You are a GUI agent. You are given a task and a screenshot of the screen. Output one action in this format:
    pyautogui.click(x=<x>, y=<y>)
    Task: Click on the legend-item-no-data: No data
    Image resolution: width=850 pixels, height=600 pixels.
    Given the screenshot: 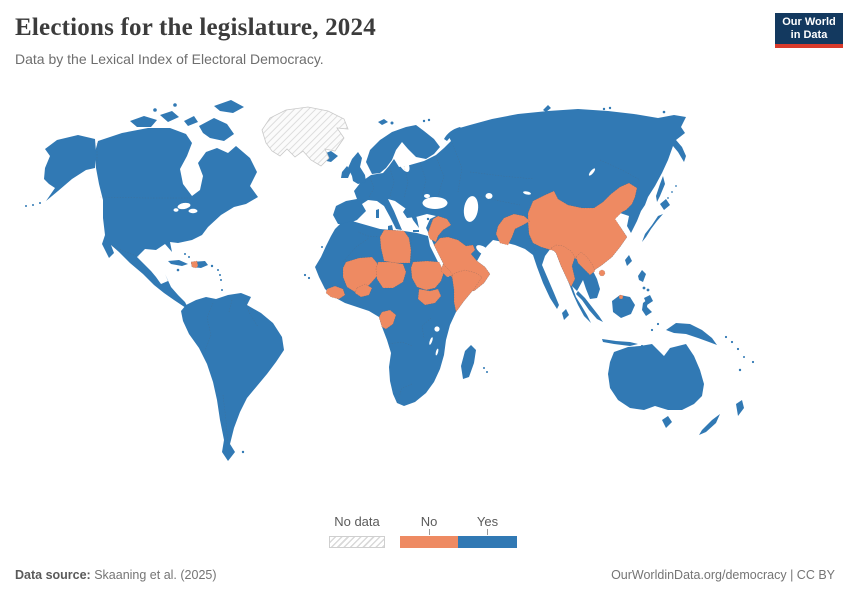 What is the action you would take?
    pyautogui.click(x=357, y=531)
    